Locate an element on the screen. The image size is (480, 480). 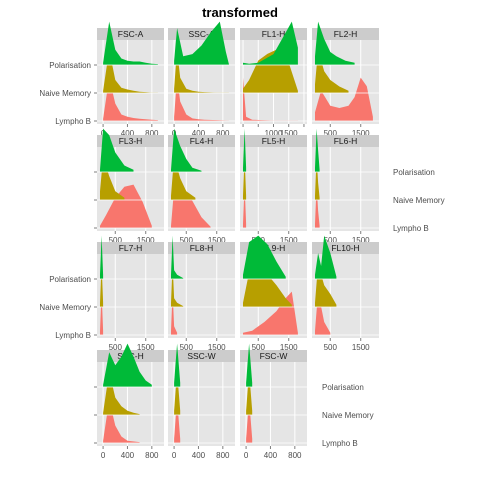
x-tick-label-fsc-w-2: 800 is located at coordinates (295, 455).